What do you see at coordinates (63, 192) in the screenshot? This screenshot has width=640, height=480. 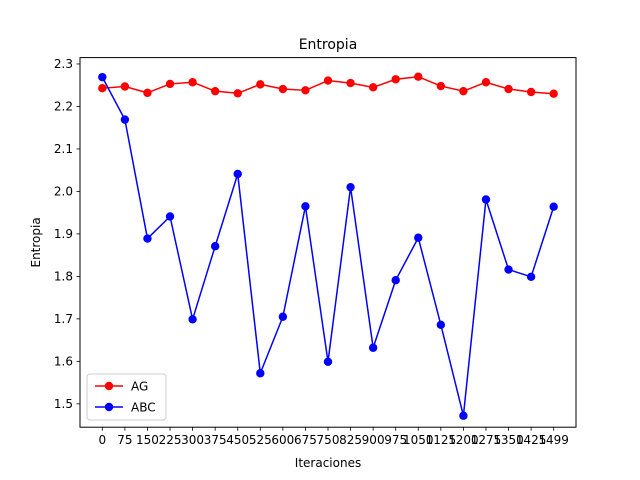 I see `y-tick-label: 2.0` at bounding box center [63, 192].